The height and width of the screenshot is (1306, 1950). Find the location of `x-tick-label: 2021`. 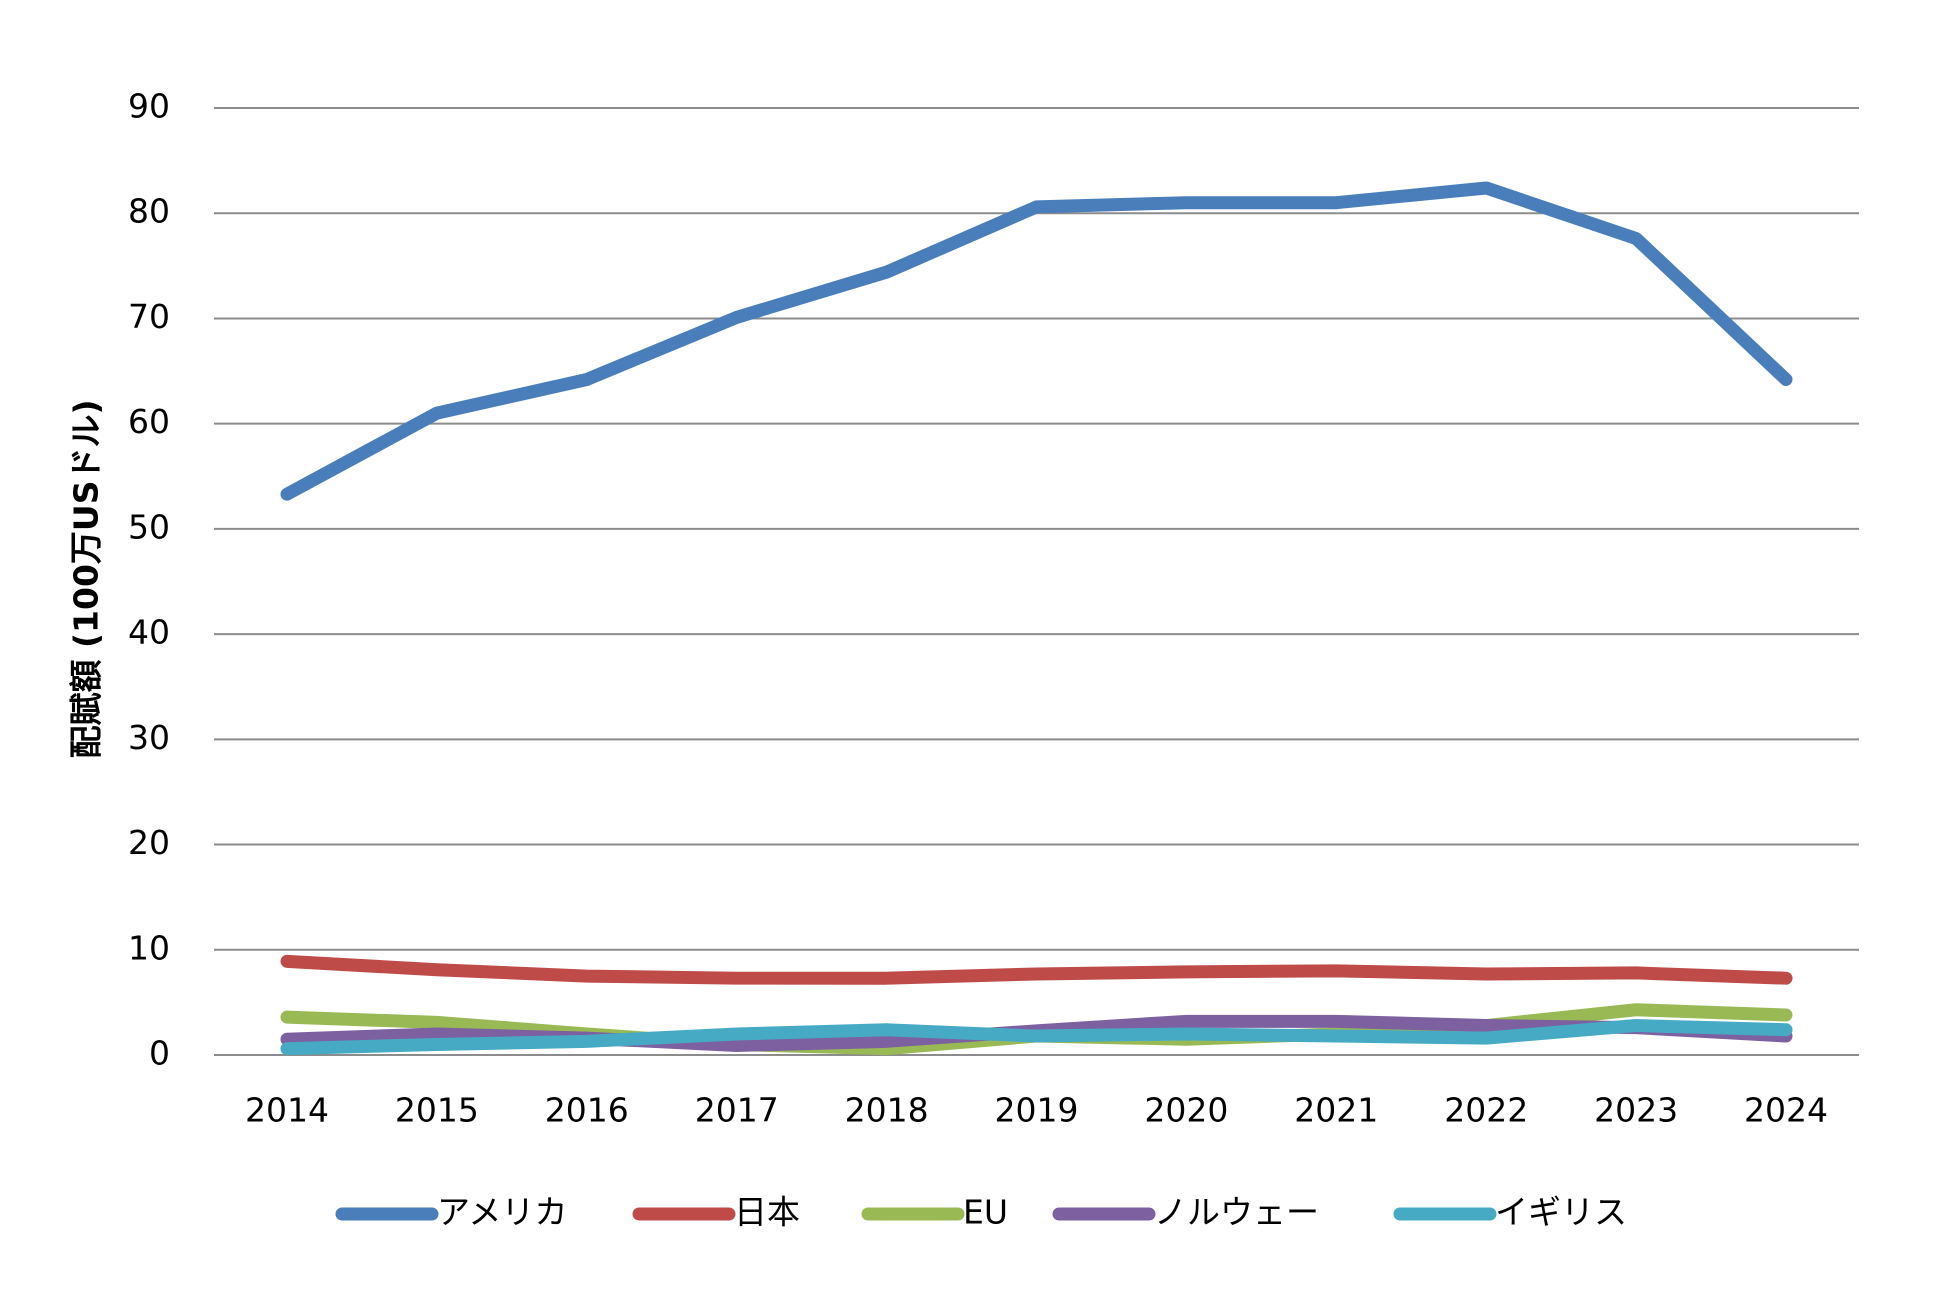

x-tick-label: 2021 is located at coordinates (1336, 1110).